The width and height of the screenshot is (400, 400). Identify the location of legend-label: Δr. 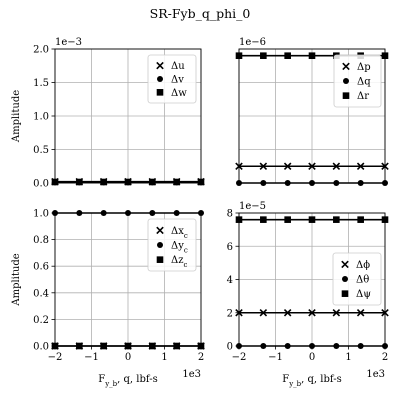
(363, 96).